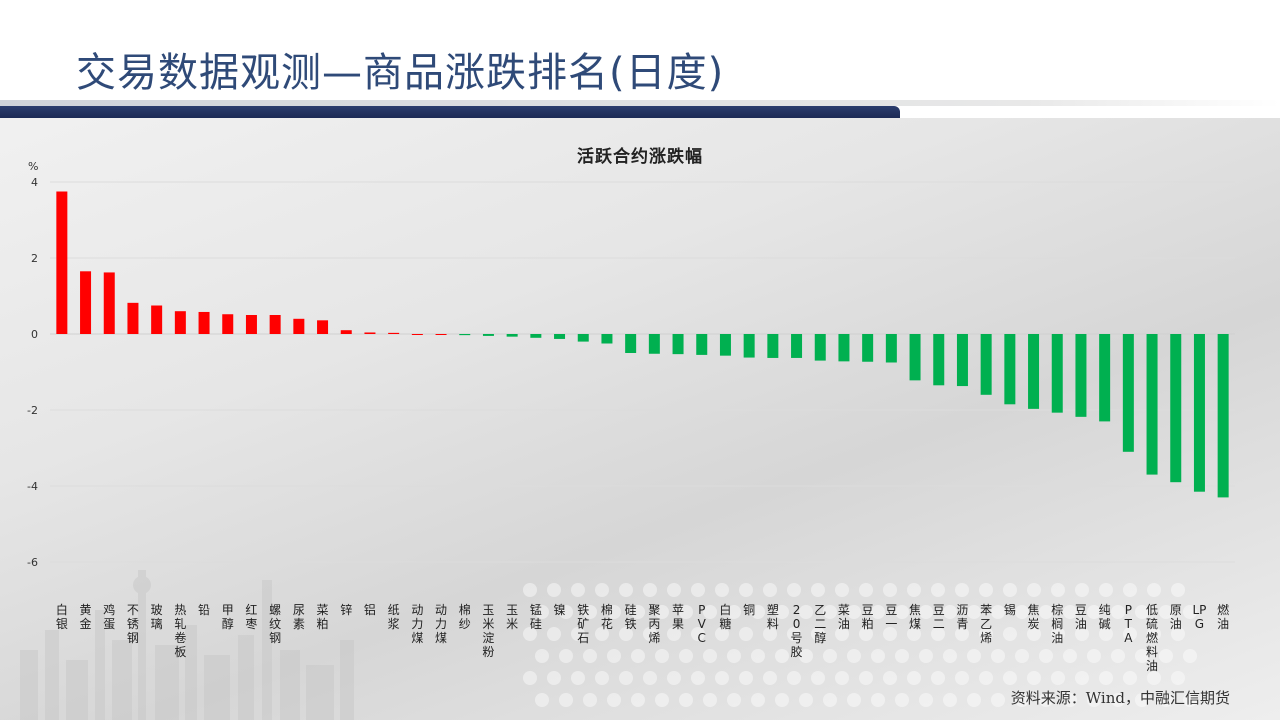  Describe the element at coordinates (867, 617) in the screenshot. I see `x-category-label: 豆粕` at that location.